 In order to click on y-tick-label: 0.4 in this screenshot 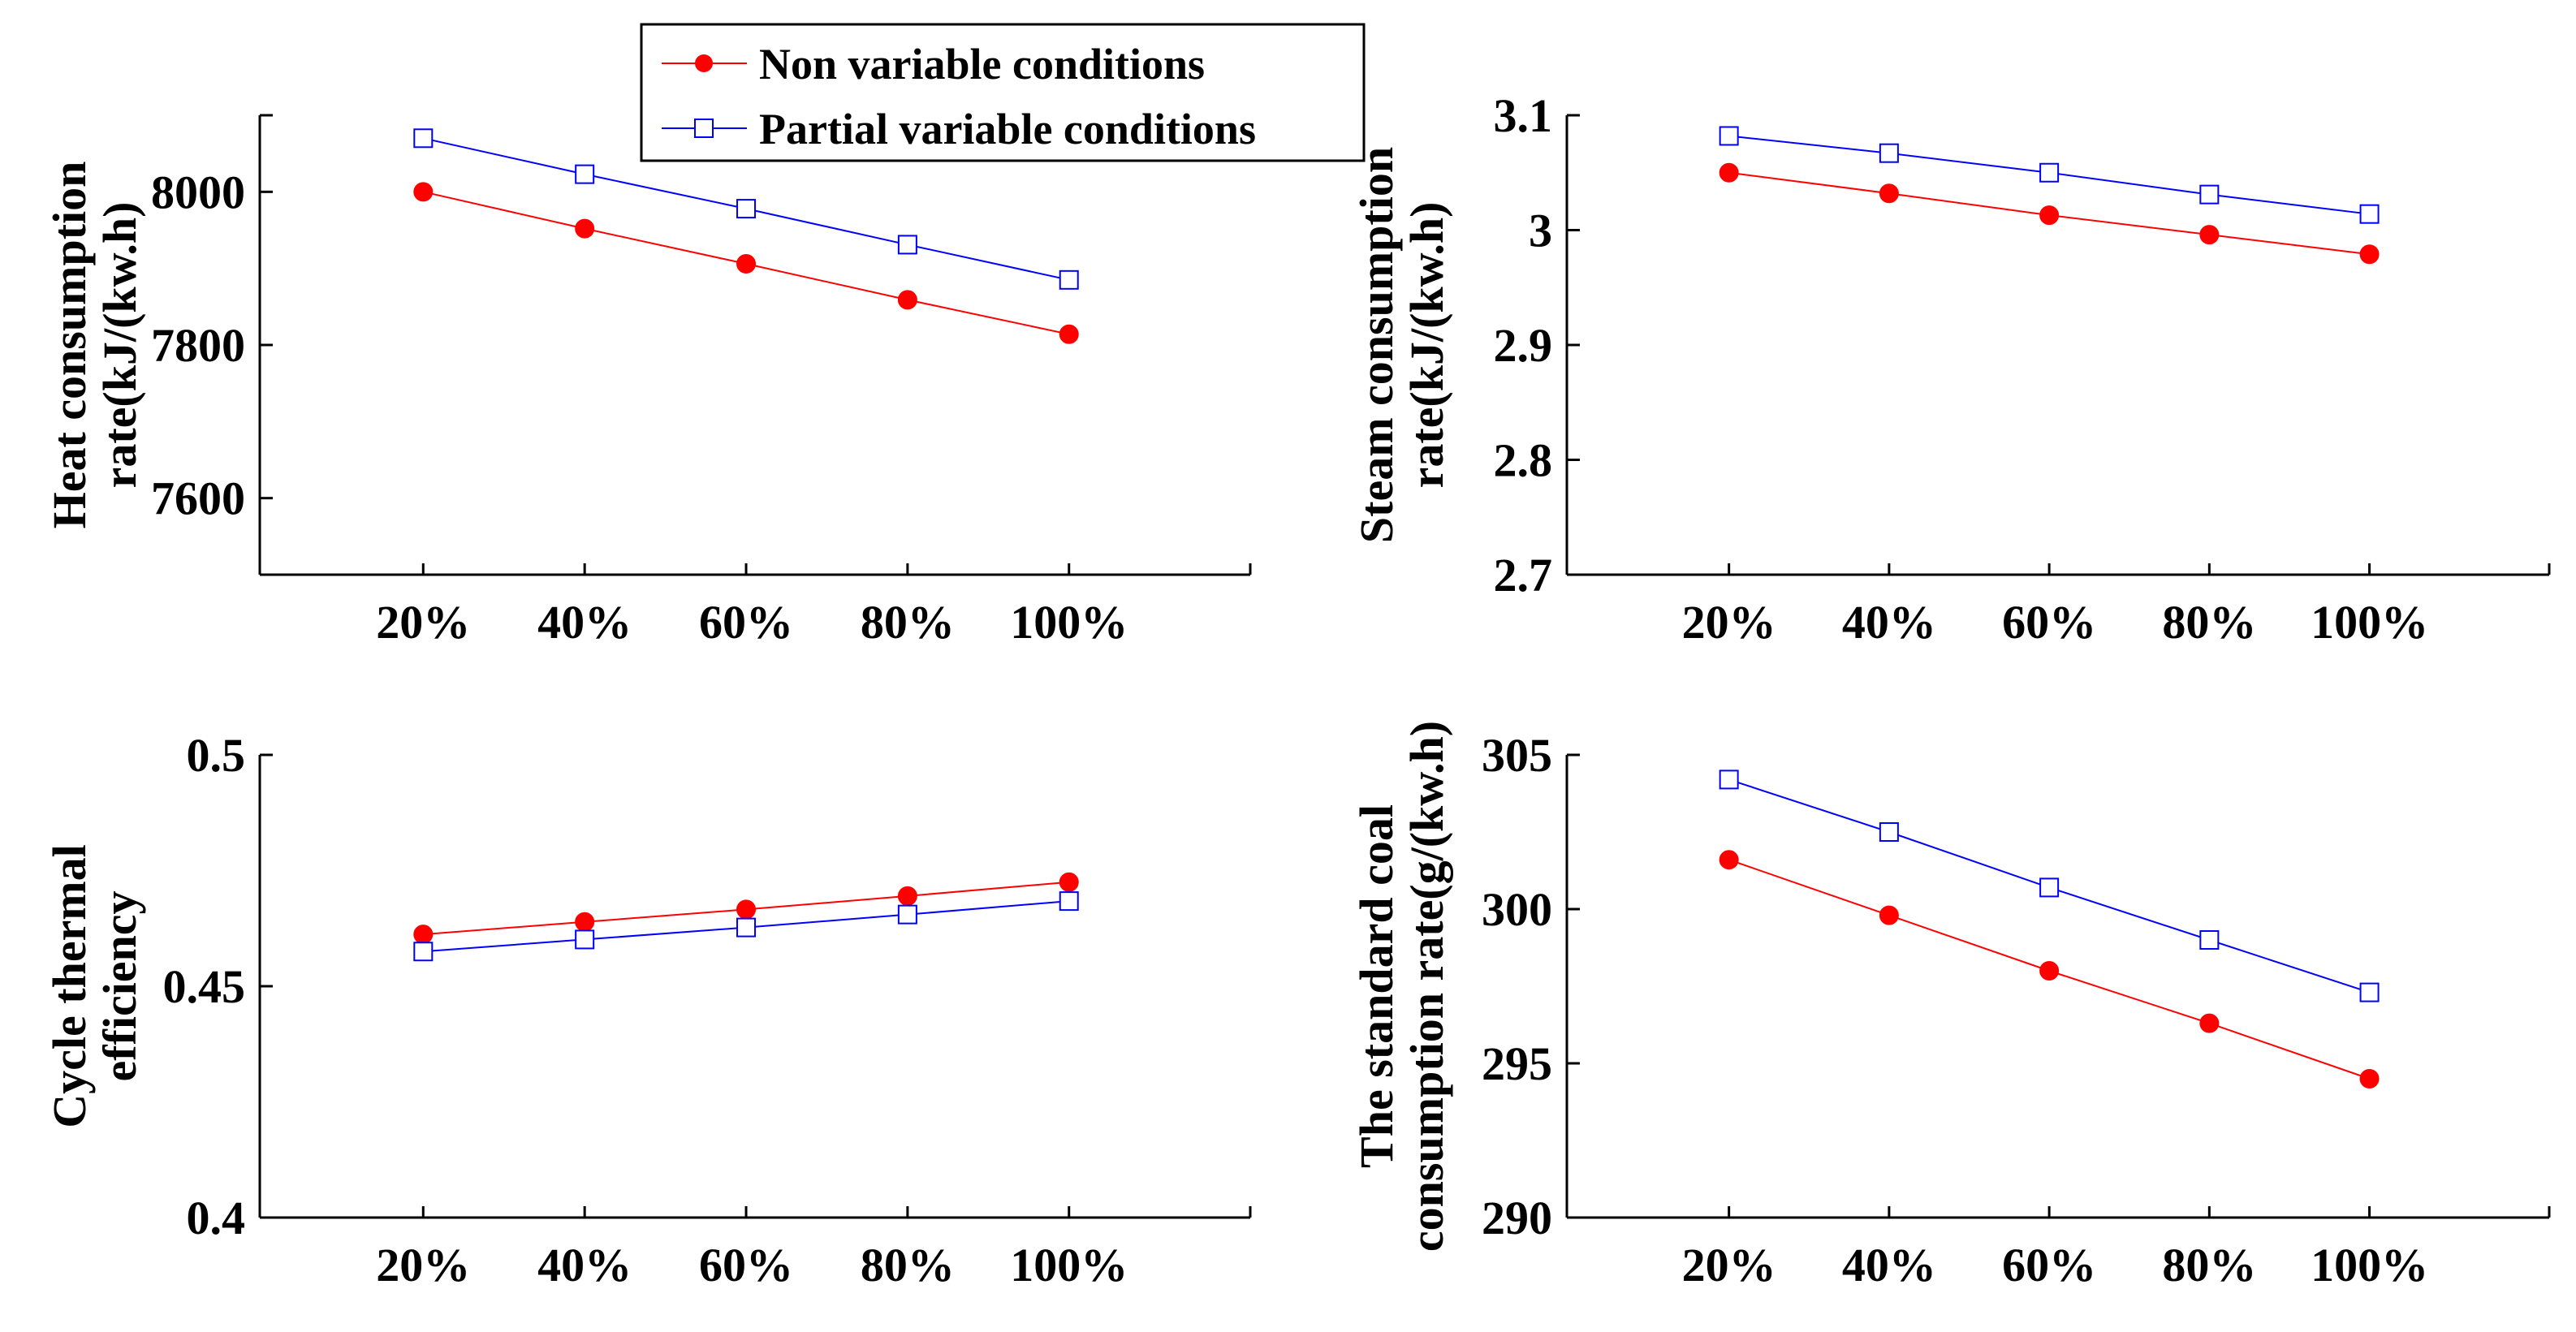, I will do `click(216, 1218)`.